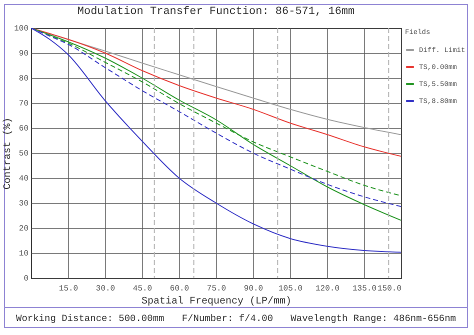  Describe the element at coordinates (228, 318) in the screenshot. I see `text: F/Number: f/4.00` at that location.